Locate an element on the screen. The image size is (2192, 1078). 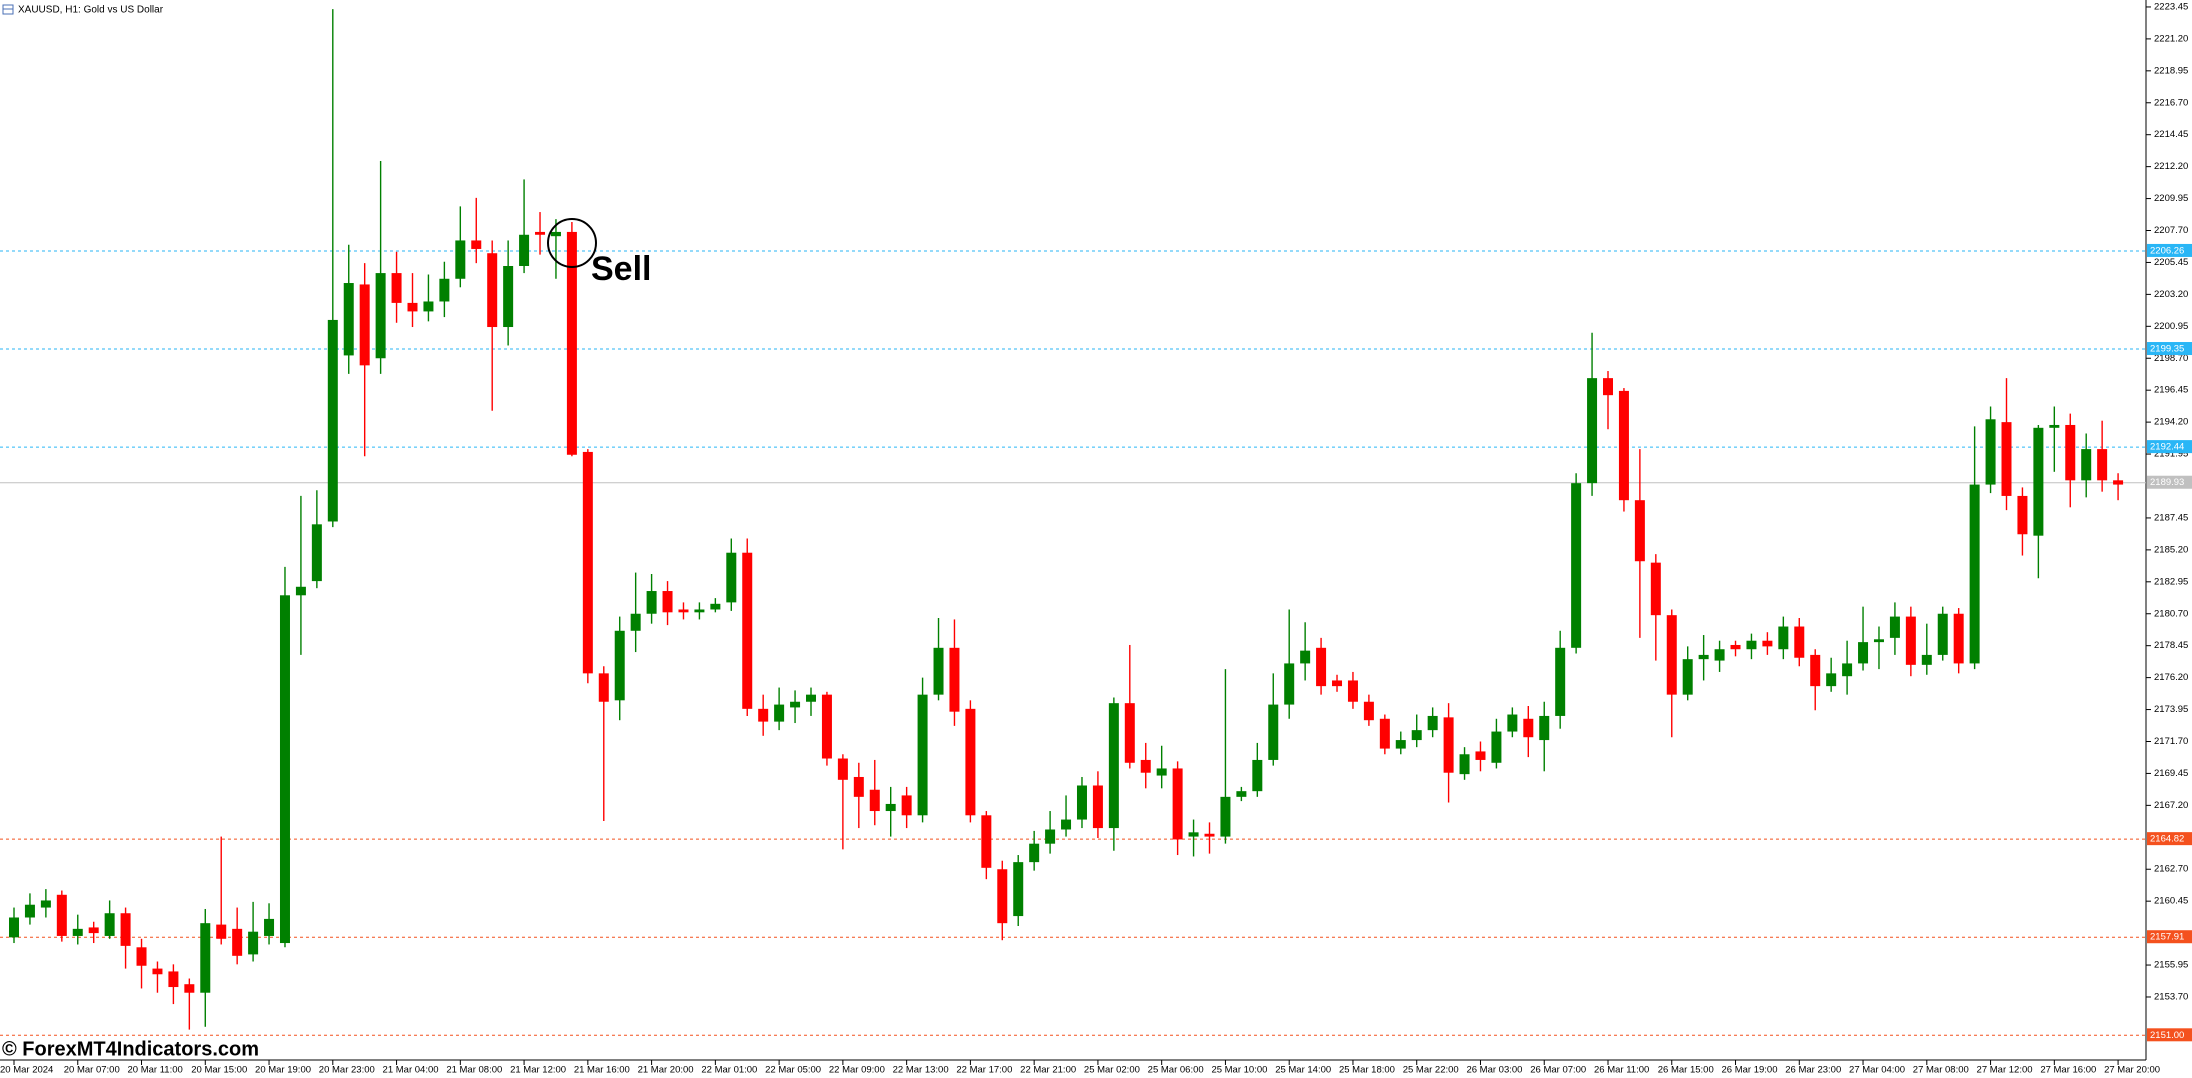
x-tick-label: 26 Mar 19:00 is located at coordinates (1750, 1070).